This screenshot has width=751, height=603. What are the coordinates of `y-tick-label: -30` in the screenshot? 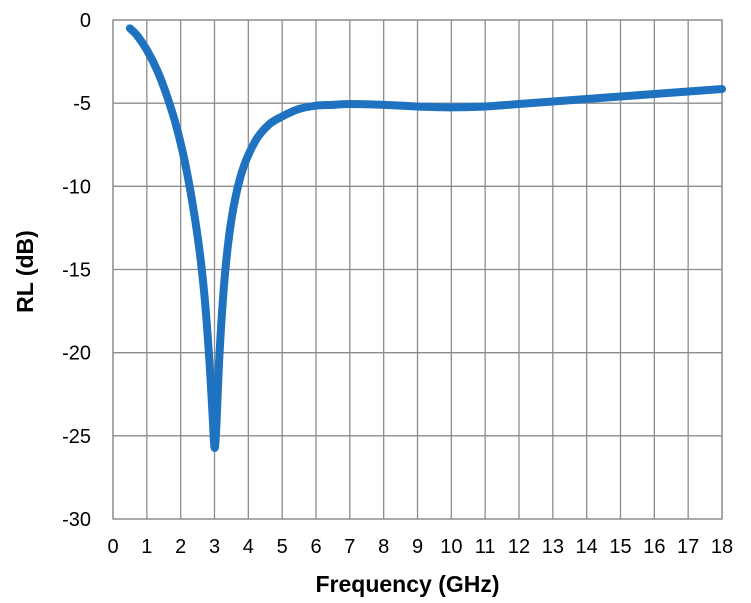 It's located at (76, 520).